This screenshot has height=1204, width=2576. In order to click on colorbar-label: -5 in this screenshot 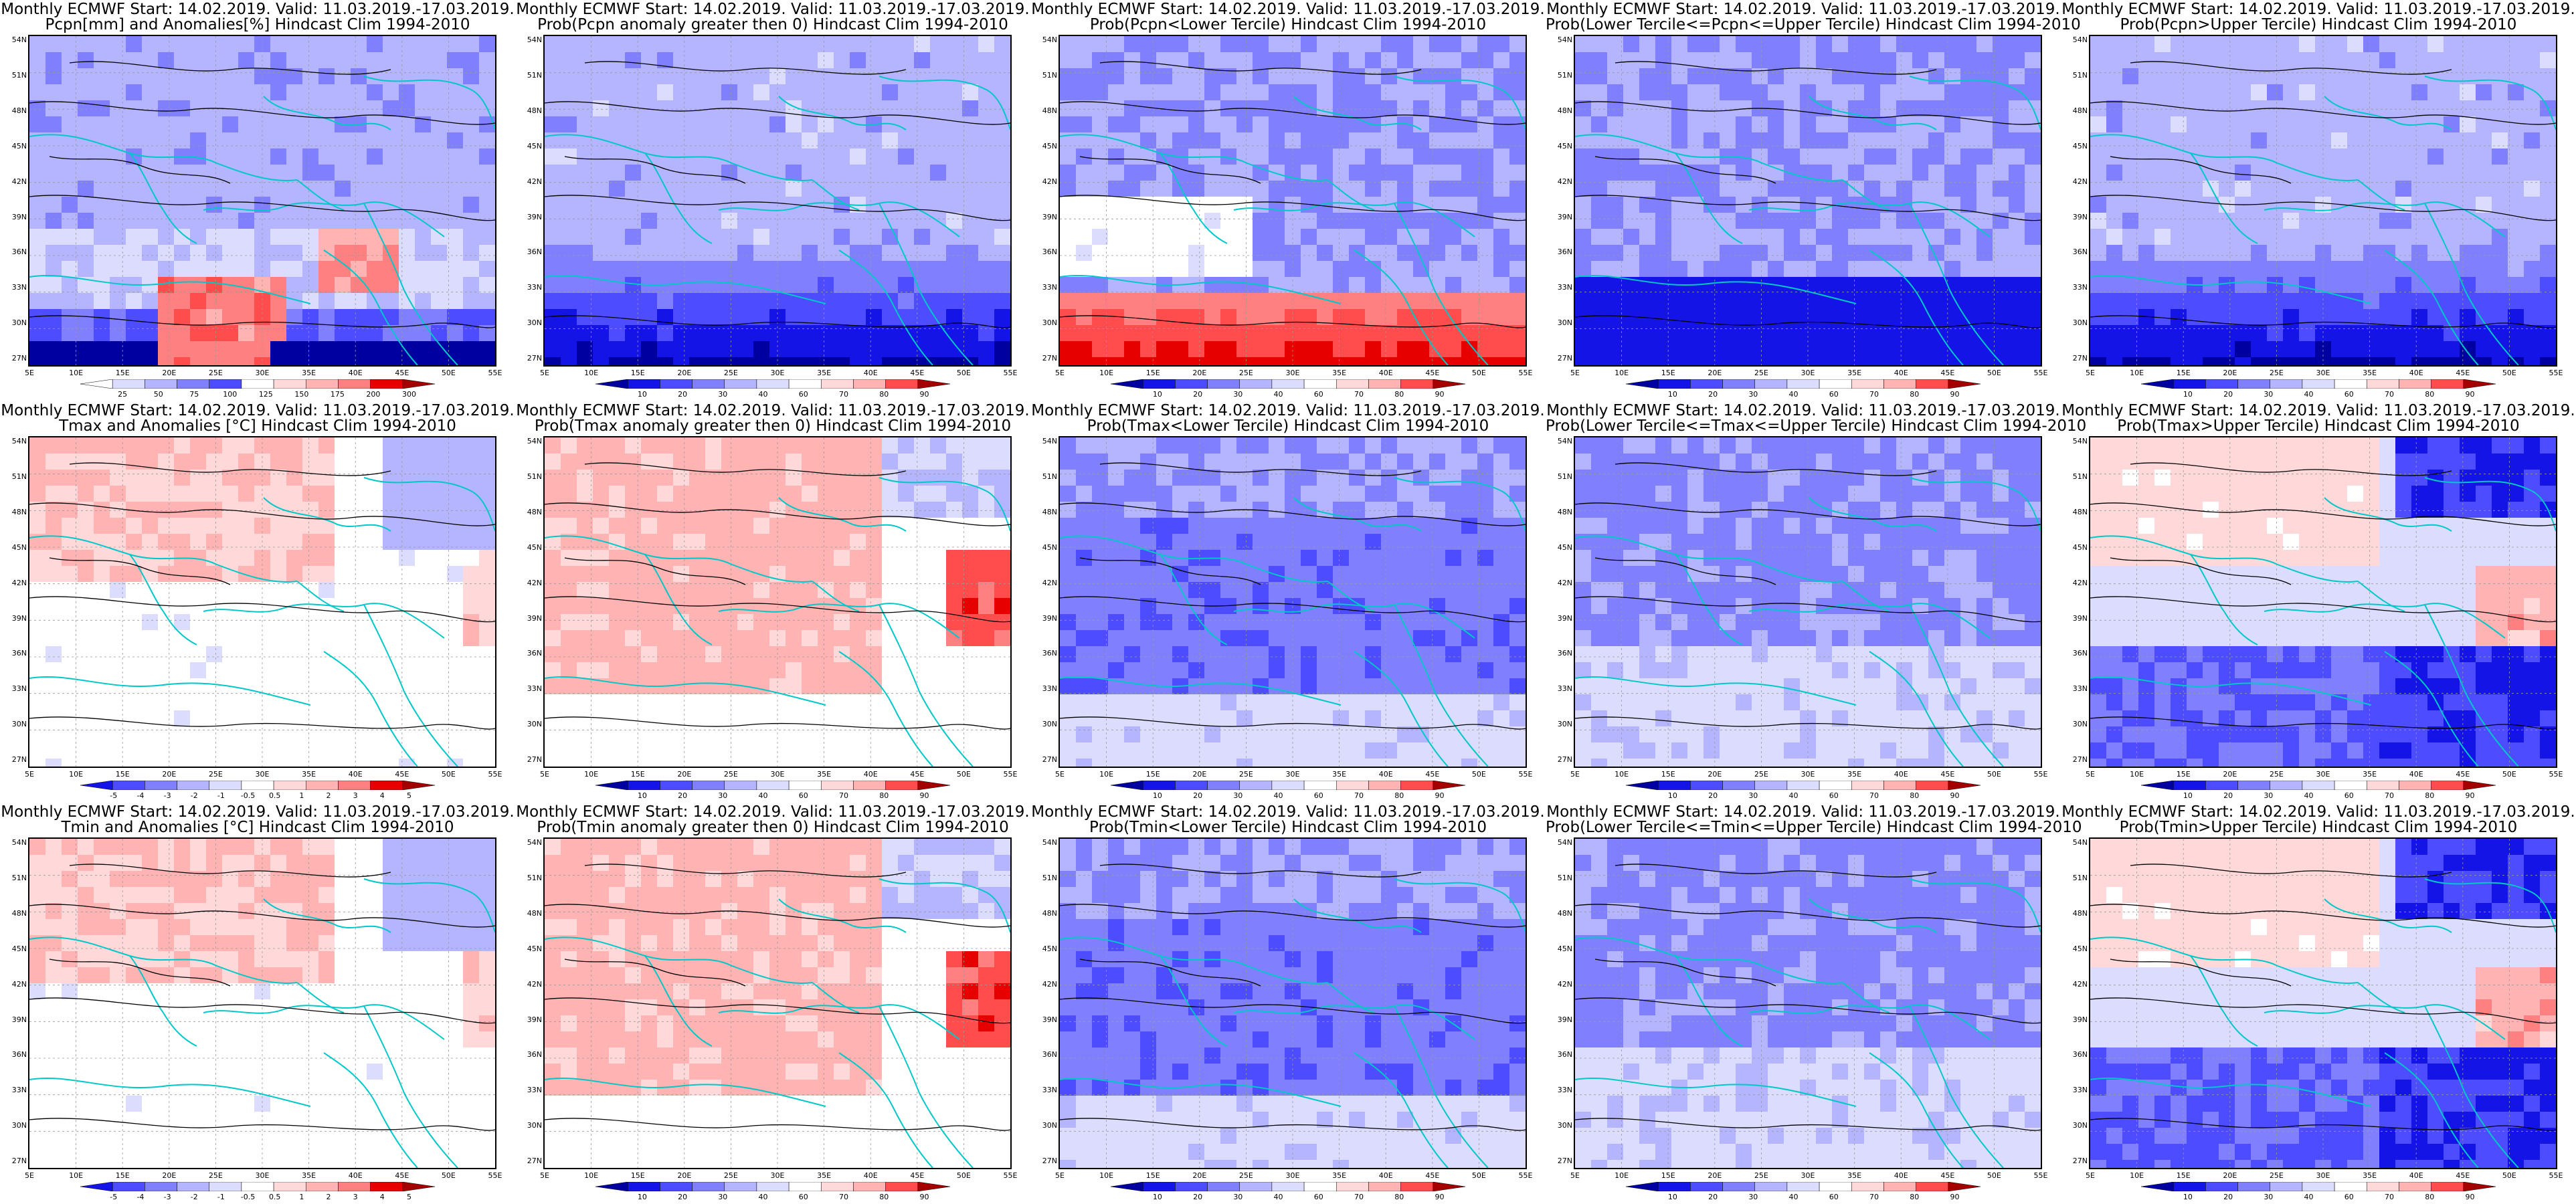, I will do `click(114, 795)`.